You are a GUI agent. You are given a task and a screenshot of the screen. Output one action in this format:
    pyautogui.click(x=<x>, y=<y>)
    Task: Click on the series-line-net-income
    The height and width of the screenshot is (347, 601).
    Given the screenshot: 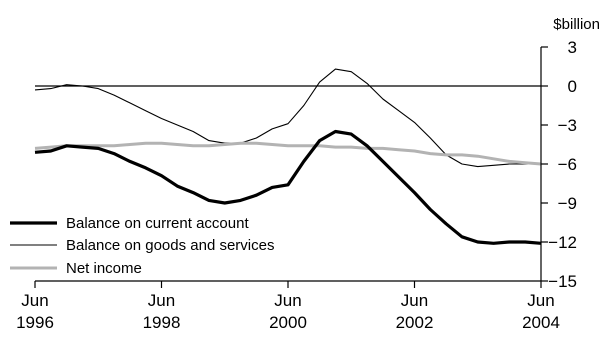 What is the action you would take?
    pyautogui.click(x=288, y=153)
    